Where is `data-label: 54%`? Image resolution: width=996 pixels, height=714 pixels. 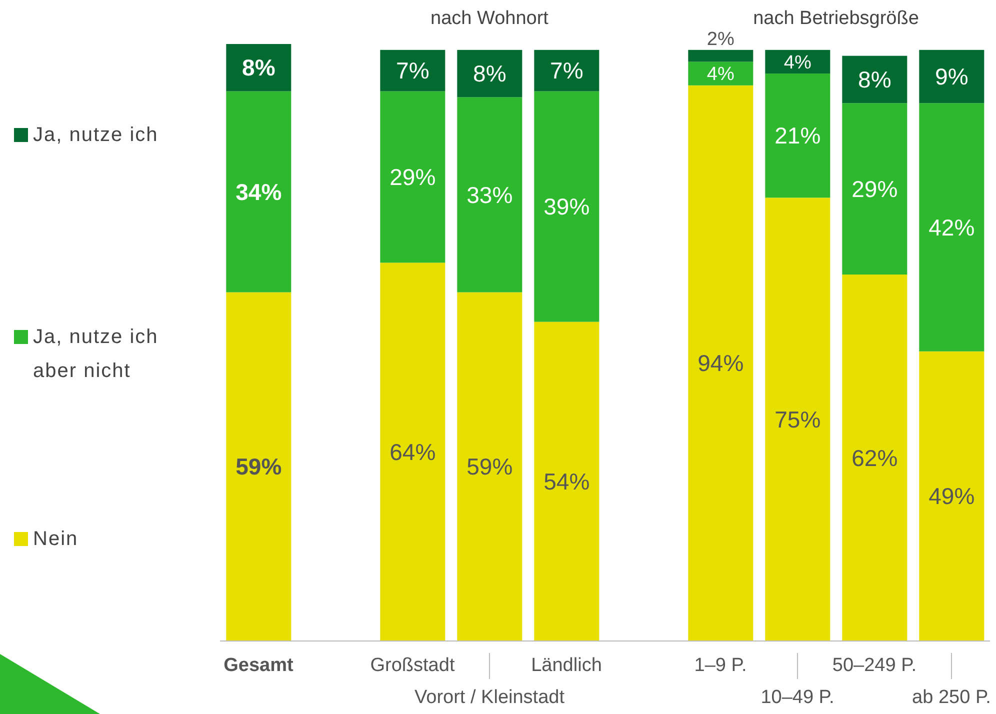
data-label: 54% is located at coordinates (567, 481).